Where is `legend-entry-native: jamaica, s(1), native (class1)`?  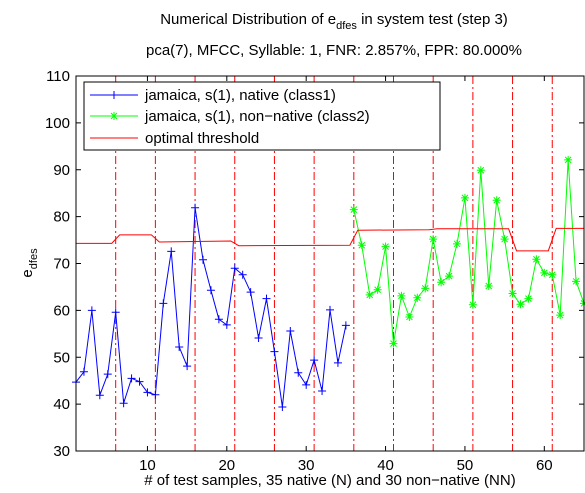 legend-entry-native: jamaica, s(1), native (class1) is located at coordinates (213, 95).